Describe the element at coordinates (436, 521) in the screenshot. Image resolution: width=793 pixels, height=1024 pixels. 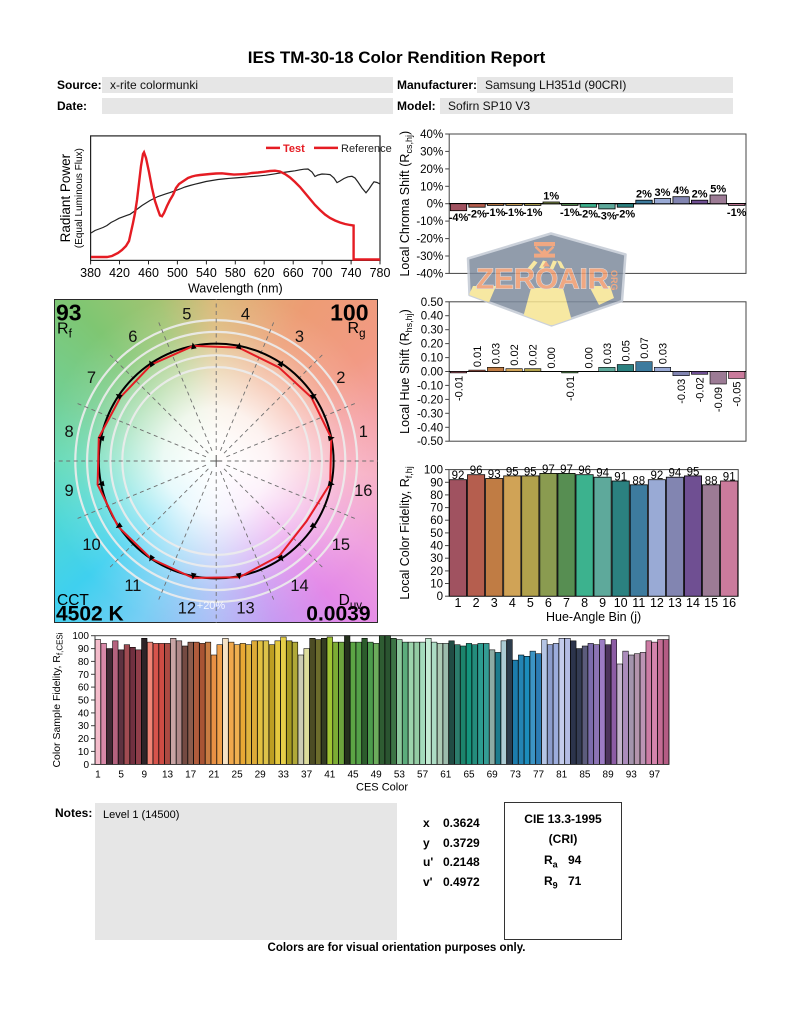
I see `svg-text: 60` at that location.